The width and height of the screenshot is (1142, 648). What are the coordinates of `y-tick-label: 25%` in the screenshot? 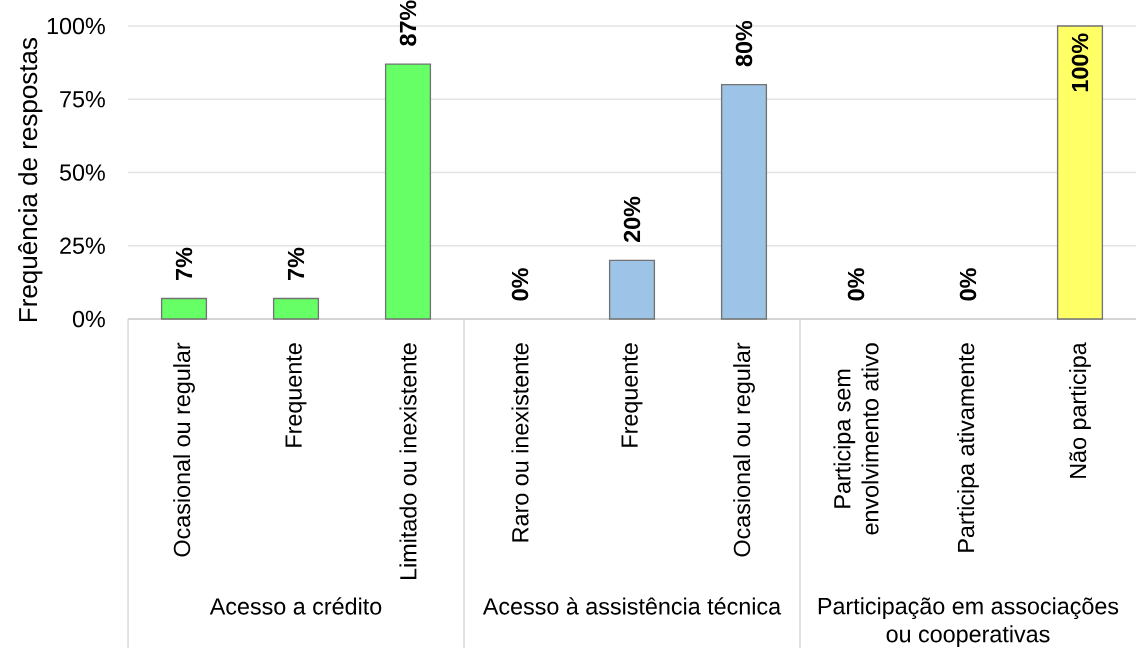 It's located at (82, 245).